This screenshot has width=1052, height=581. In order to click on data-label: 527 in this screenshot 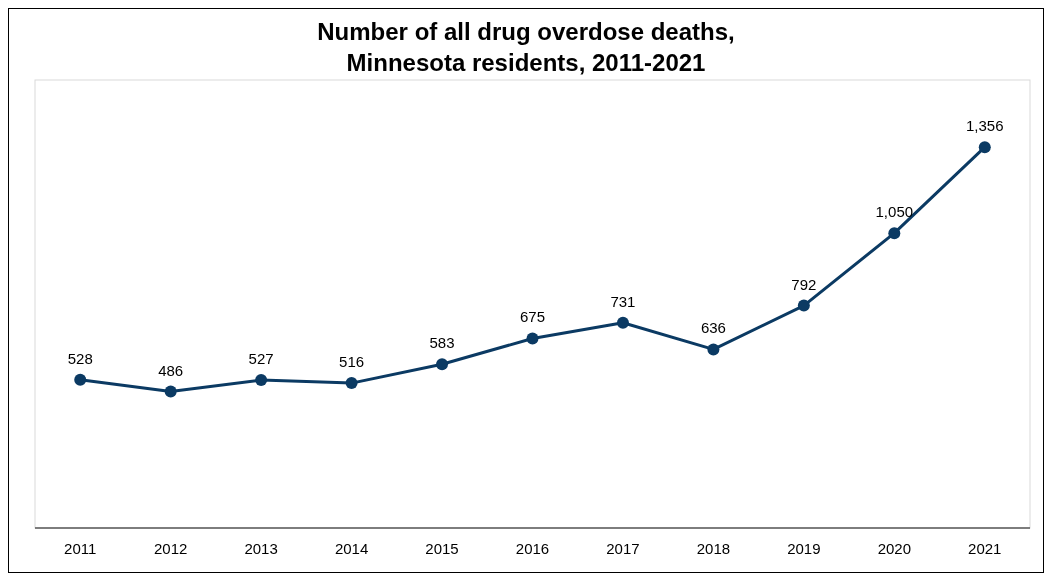, I will do `click(261, 358)`.